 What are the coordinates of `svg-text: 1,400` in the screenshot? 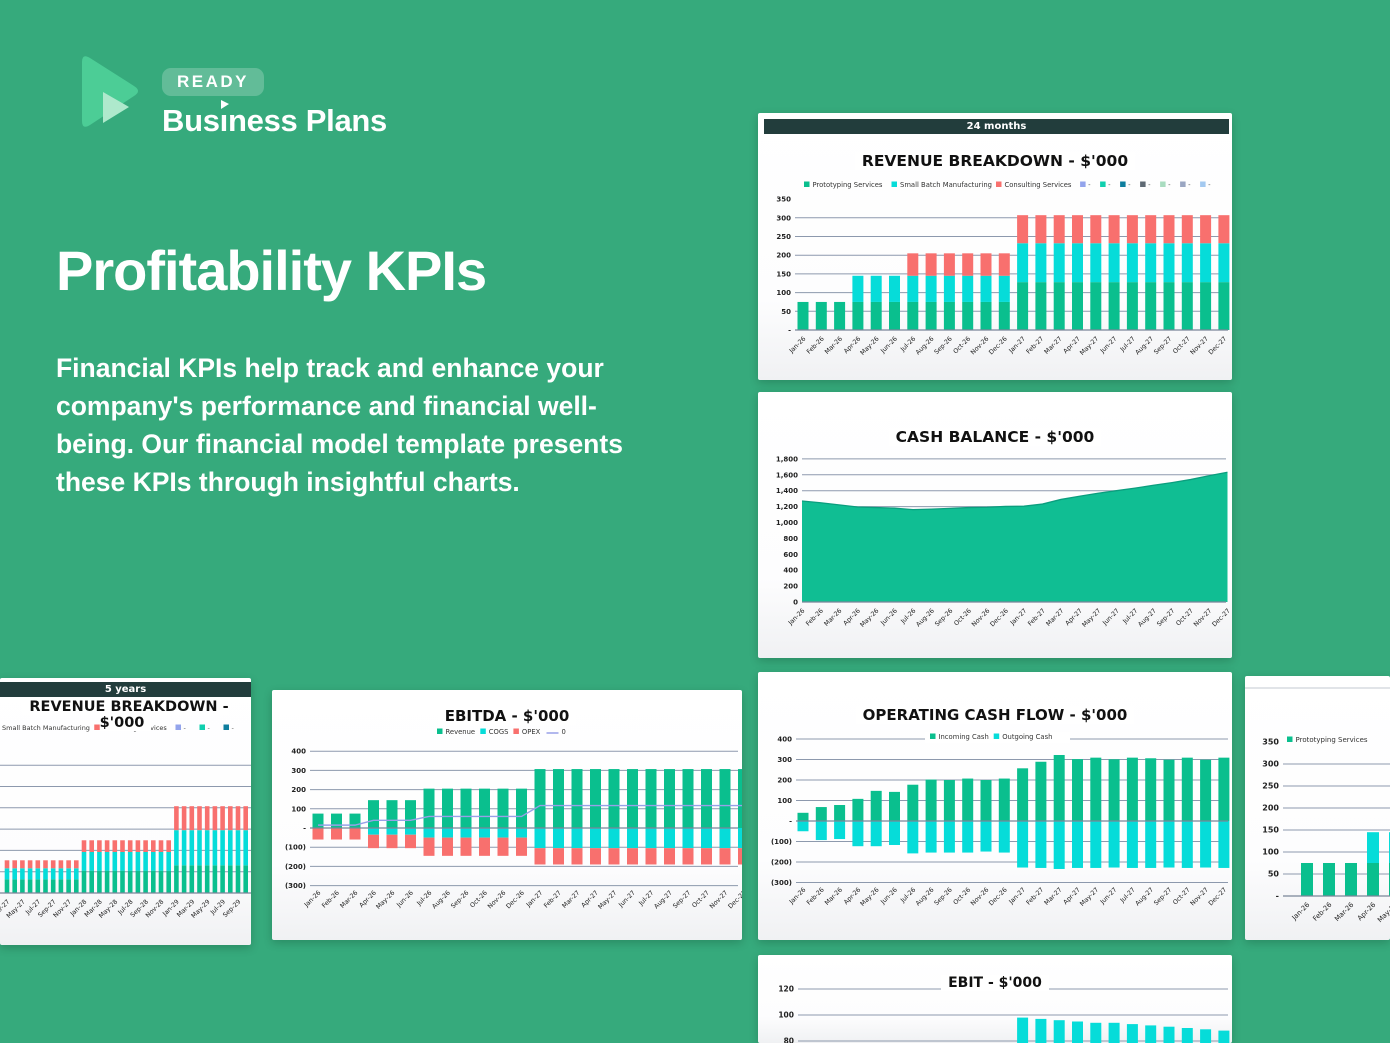 It's located at (787, 491).